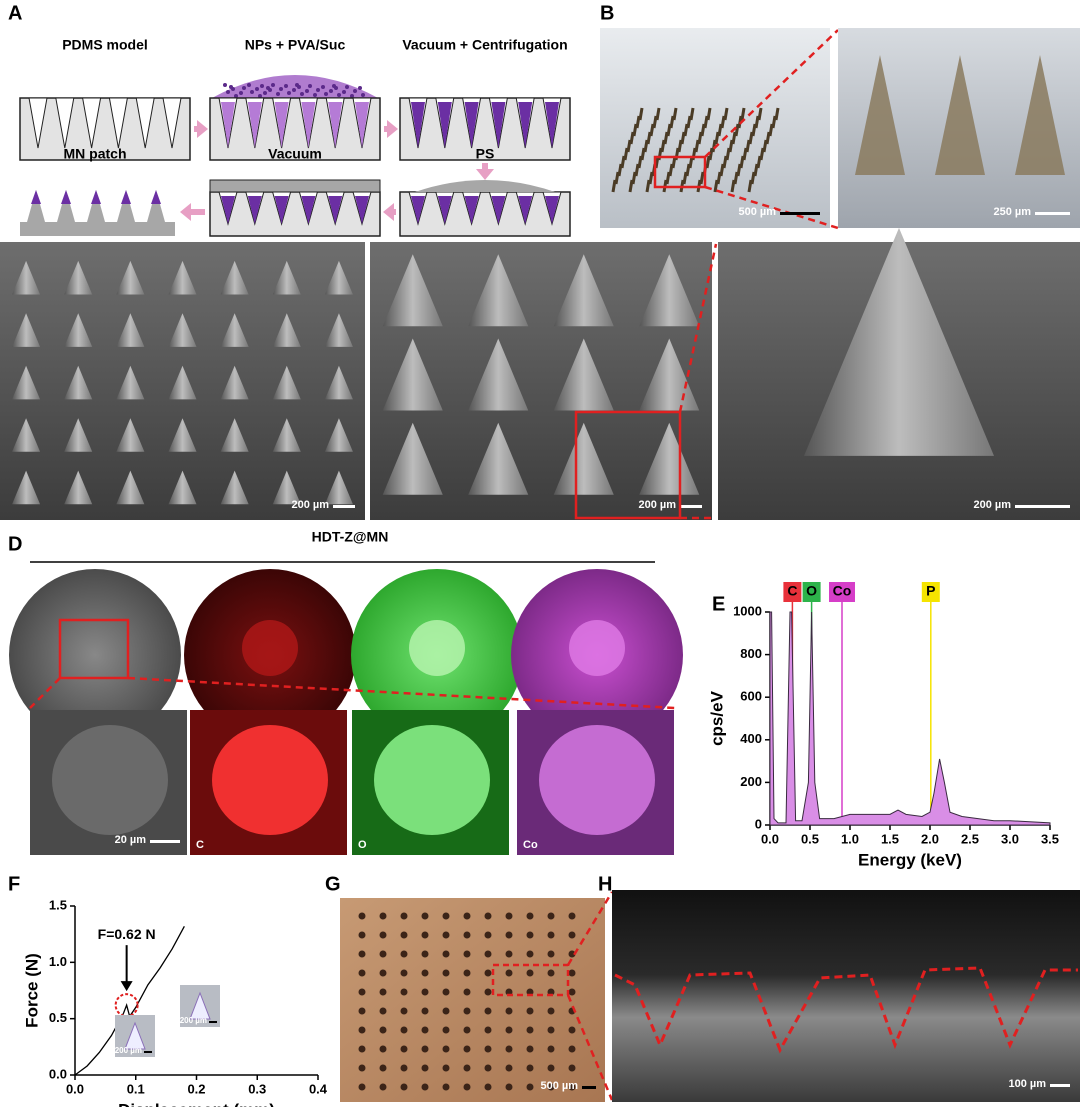  Describe the element at coordinates (607, 13) in the screenshot. I see `panel-letter: B` at that location.